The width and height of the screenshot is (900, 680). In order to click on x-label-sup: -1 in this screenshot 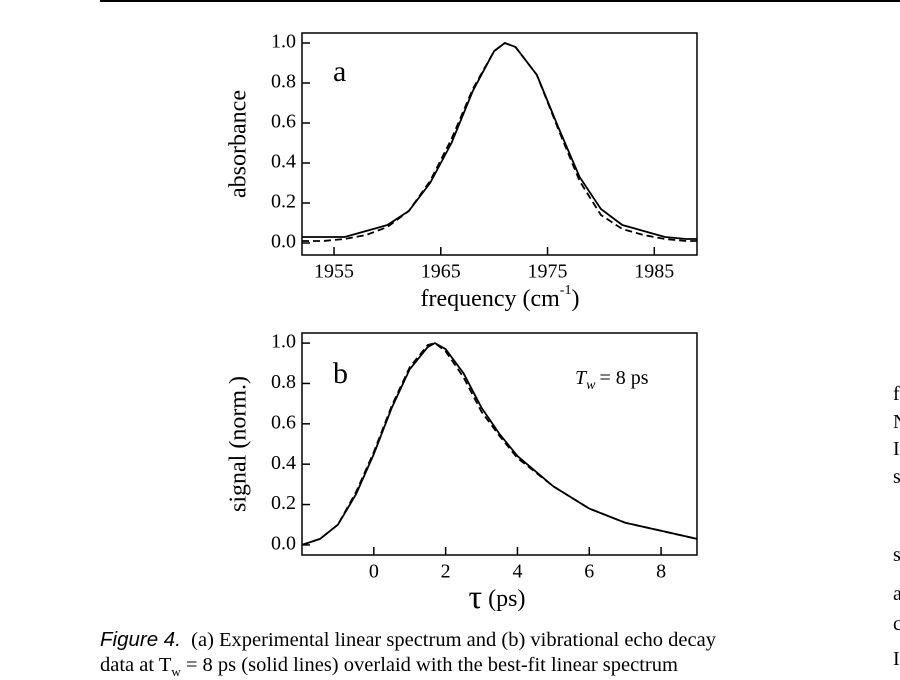, I will do `click(566, 290)`.